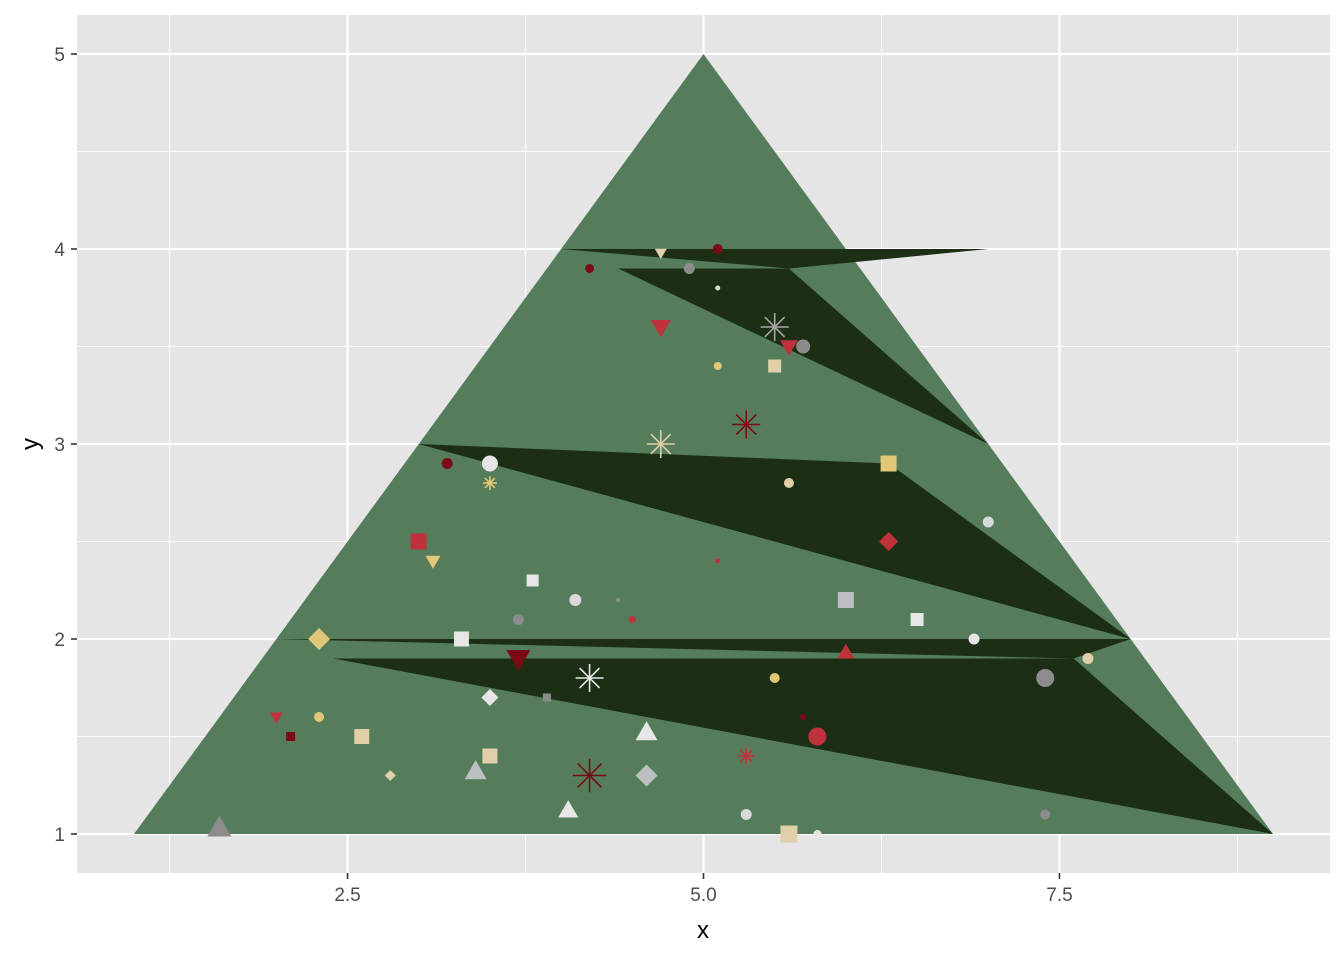 The image size is (1344, 960). What do you see at coordinates (59, 55) in the screenshot?
I see `y-tick-label: 5` at bounding box center [59, 55].